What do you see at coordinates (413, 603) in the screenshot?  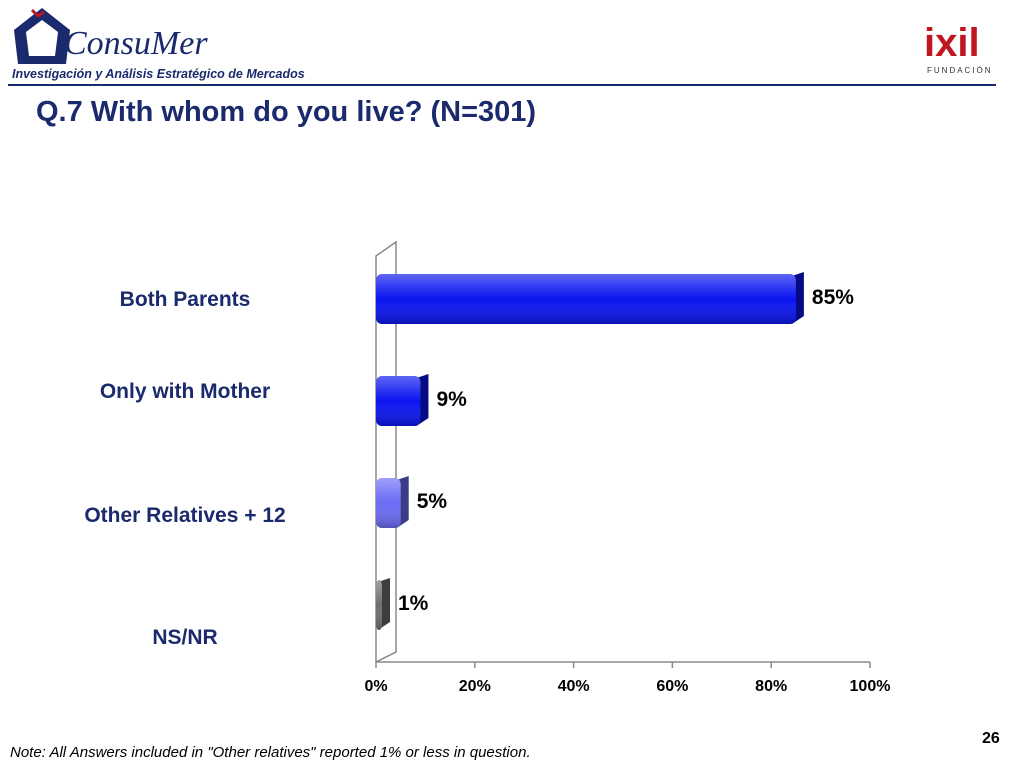 I see `bar-value-label-3: 1%` at bounding box center [413, 603].